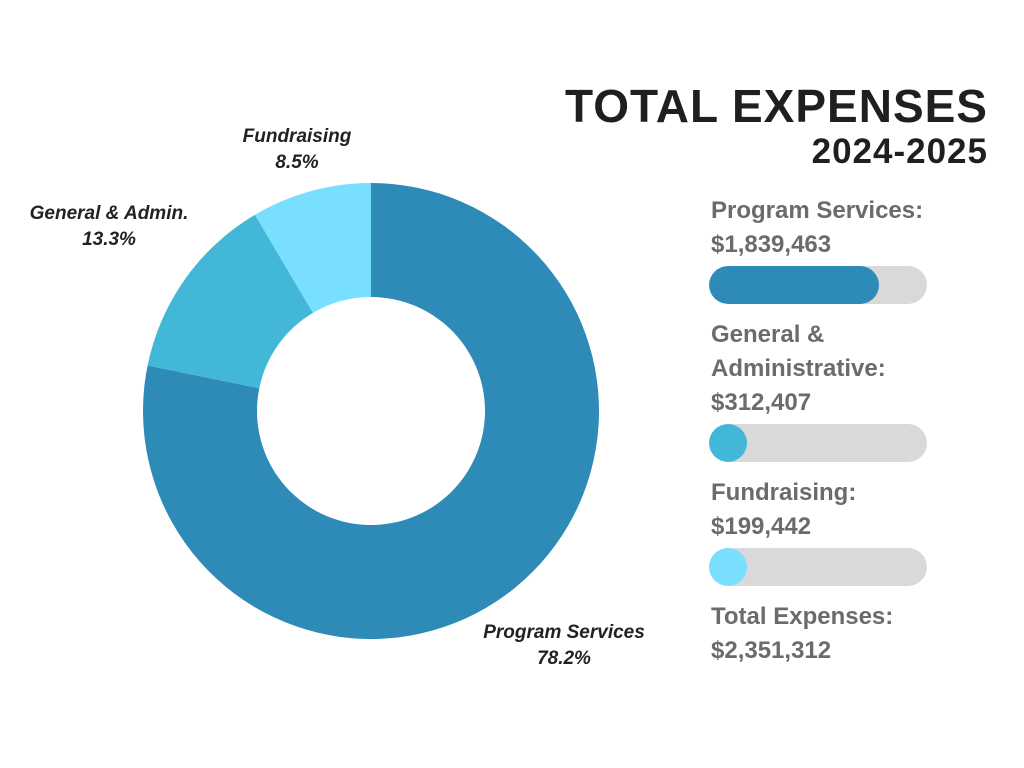 The image size is (1024, 768). I want to click on summary-label: Fundraising:, so click(784, 492).